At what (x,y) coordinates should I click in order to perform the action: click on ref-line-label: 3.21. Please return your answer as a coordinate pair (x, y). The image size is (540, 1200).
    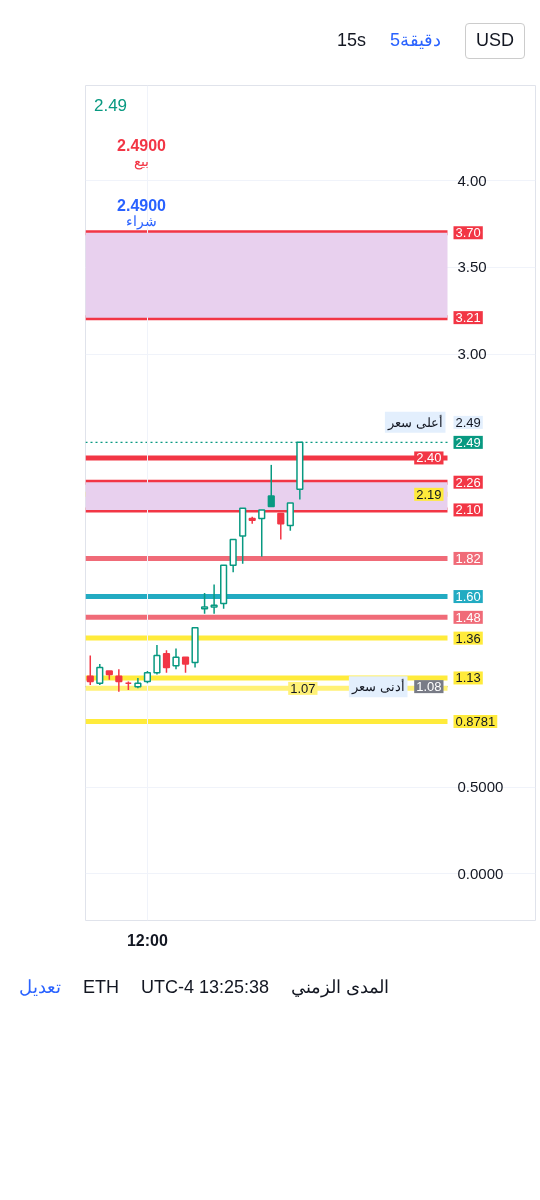
    Looking at the image, I should click on (468, 318).